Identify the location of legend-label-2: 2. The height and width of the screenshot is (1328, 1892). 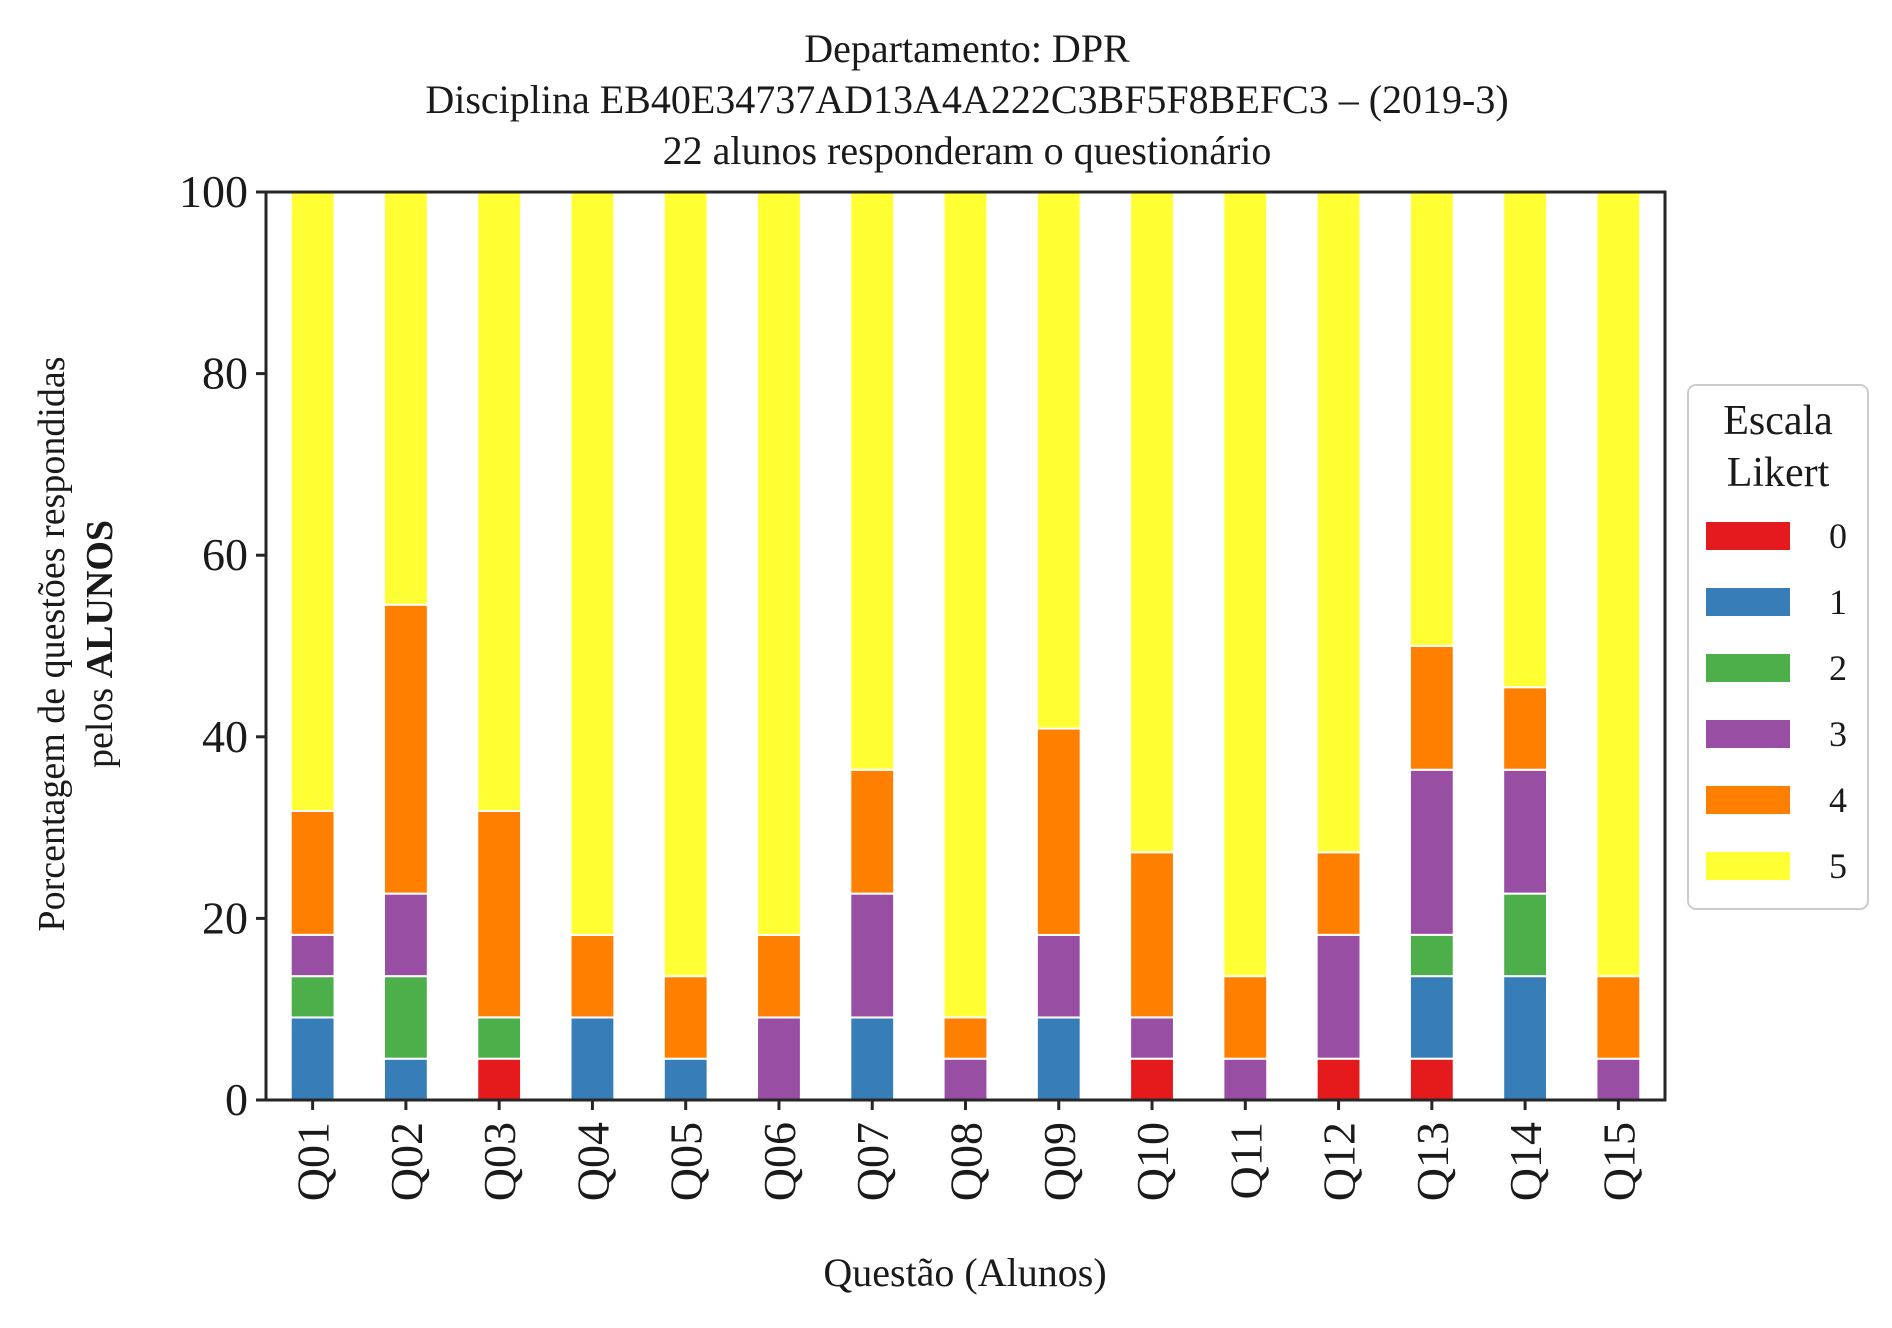
(1838, 668).